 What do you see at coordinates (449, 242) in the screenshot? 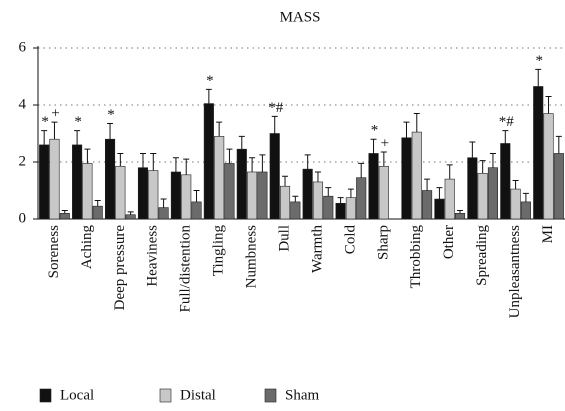
I see `x-tick-label: Other` at bounding box center [449, 242].